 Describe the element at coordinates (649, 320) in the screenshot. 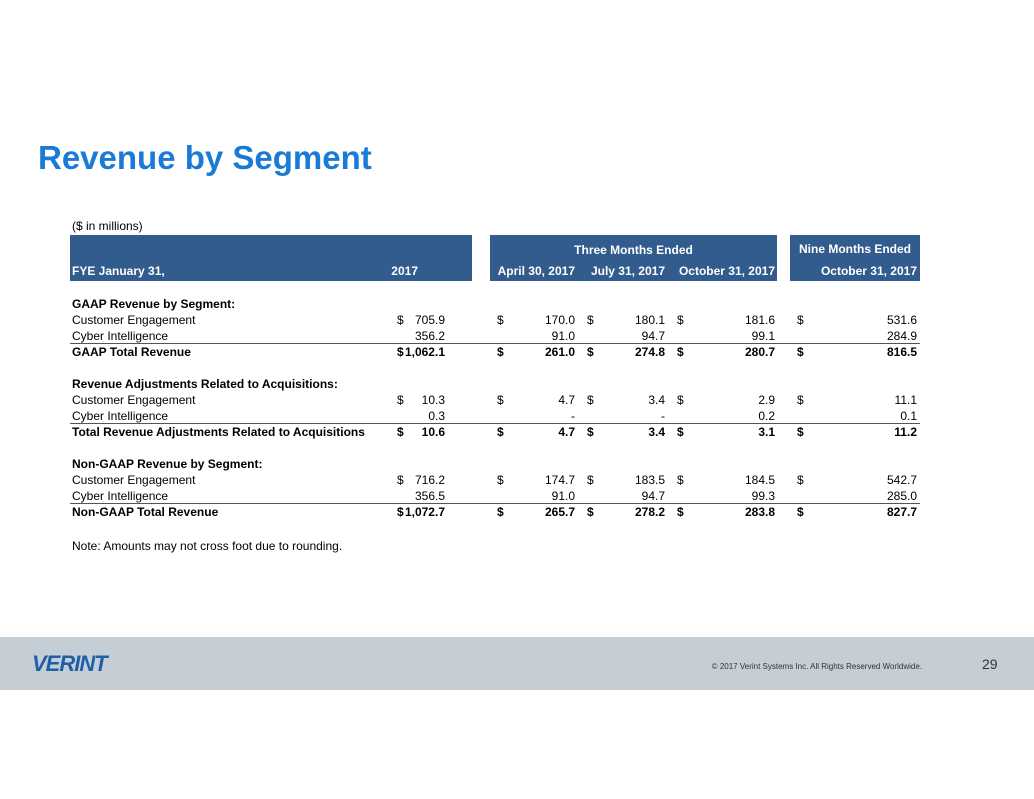

I see `value: 180.1` at that location.